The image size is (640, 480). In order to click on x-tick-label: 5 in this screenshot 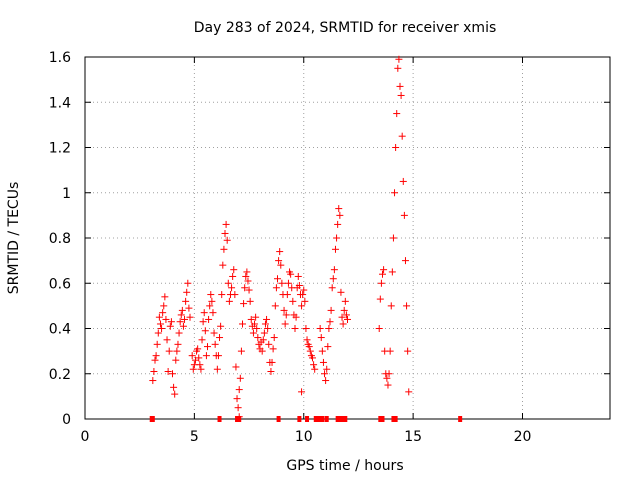, I will do `click(194, 437)`.